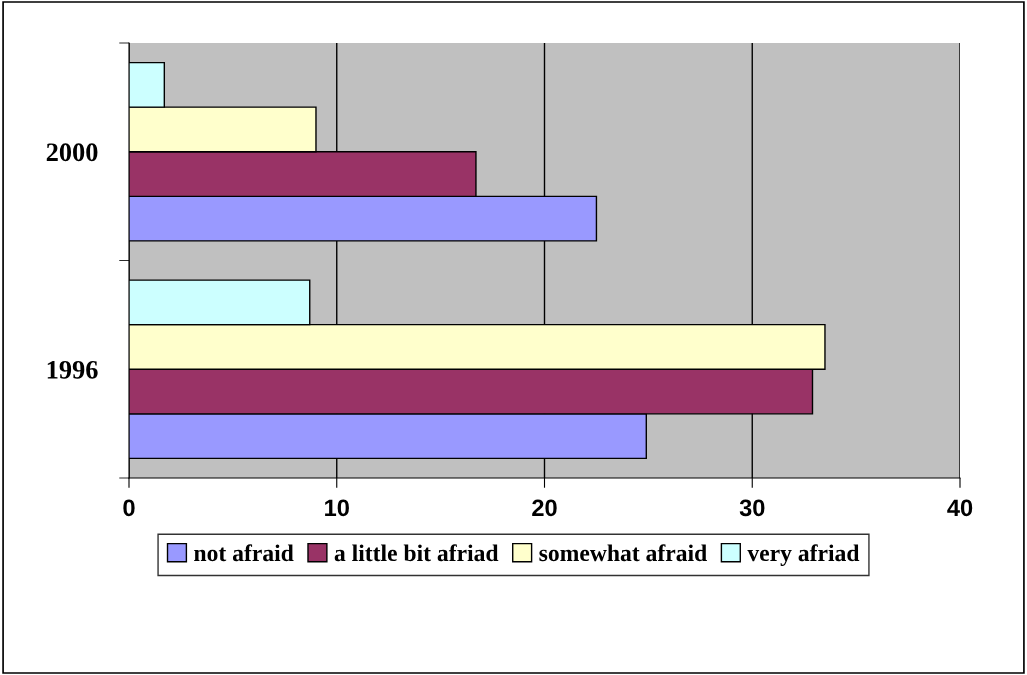 The image size is (1027, 675). What do you see at coordinates (72, 152) in the screenshot?
I see `y-tick-label: 2000` at bounding box center [72, 152].